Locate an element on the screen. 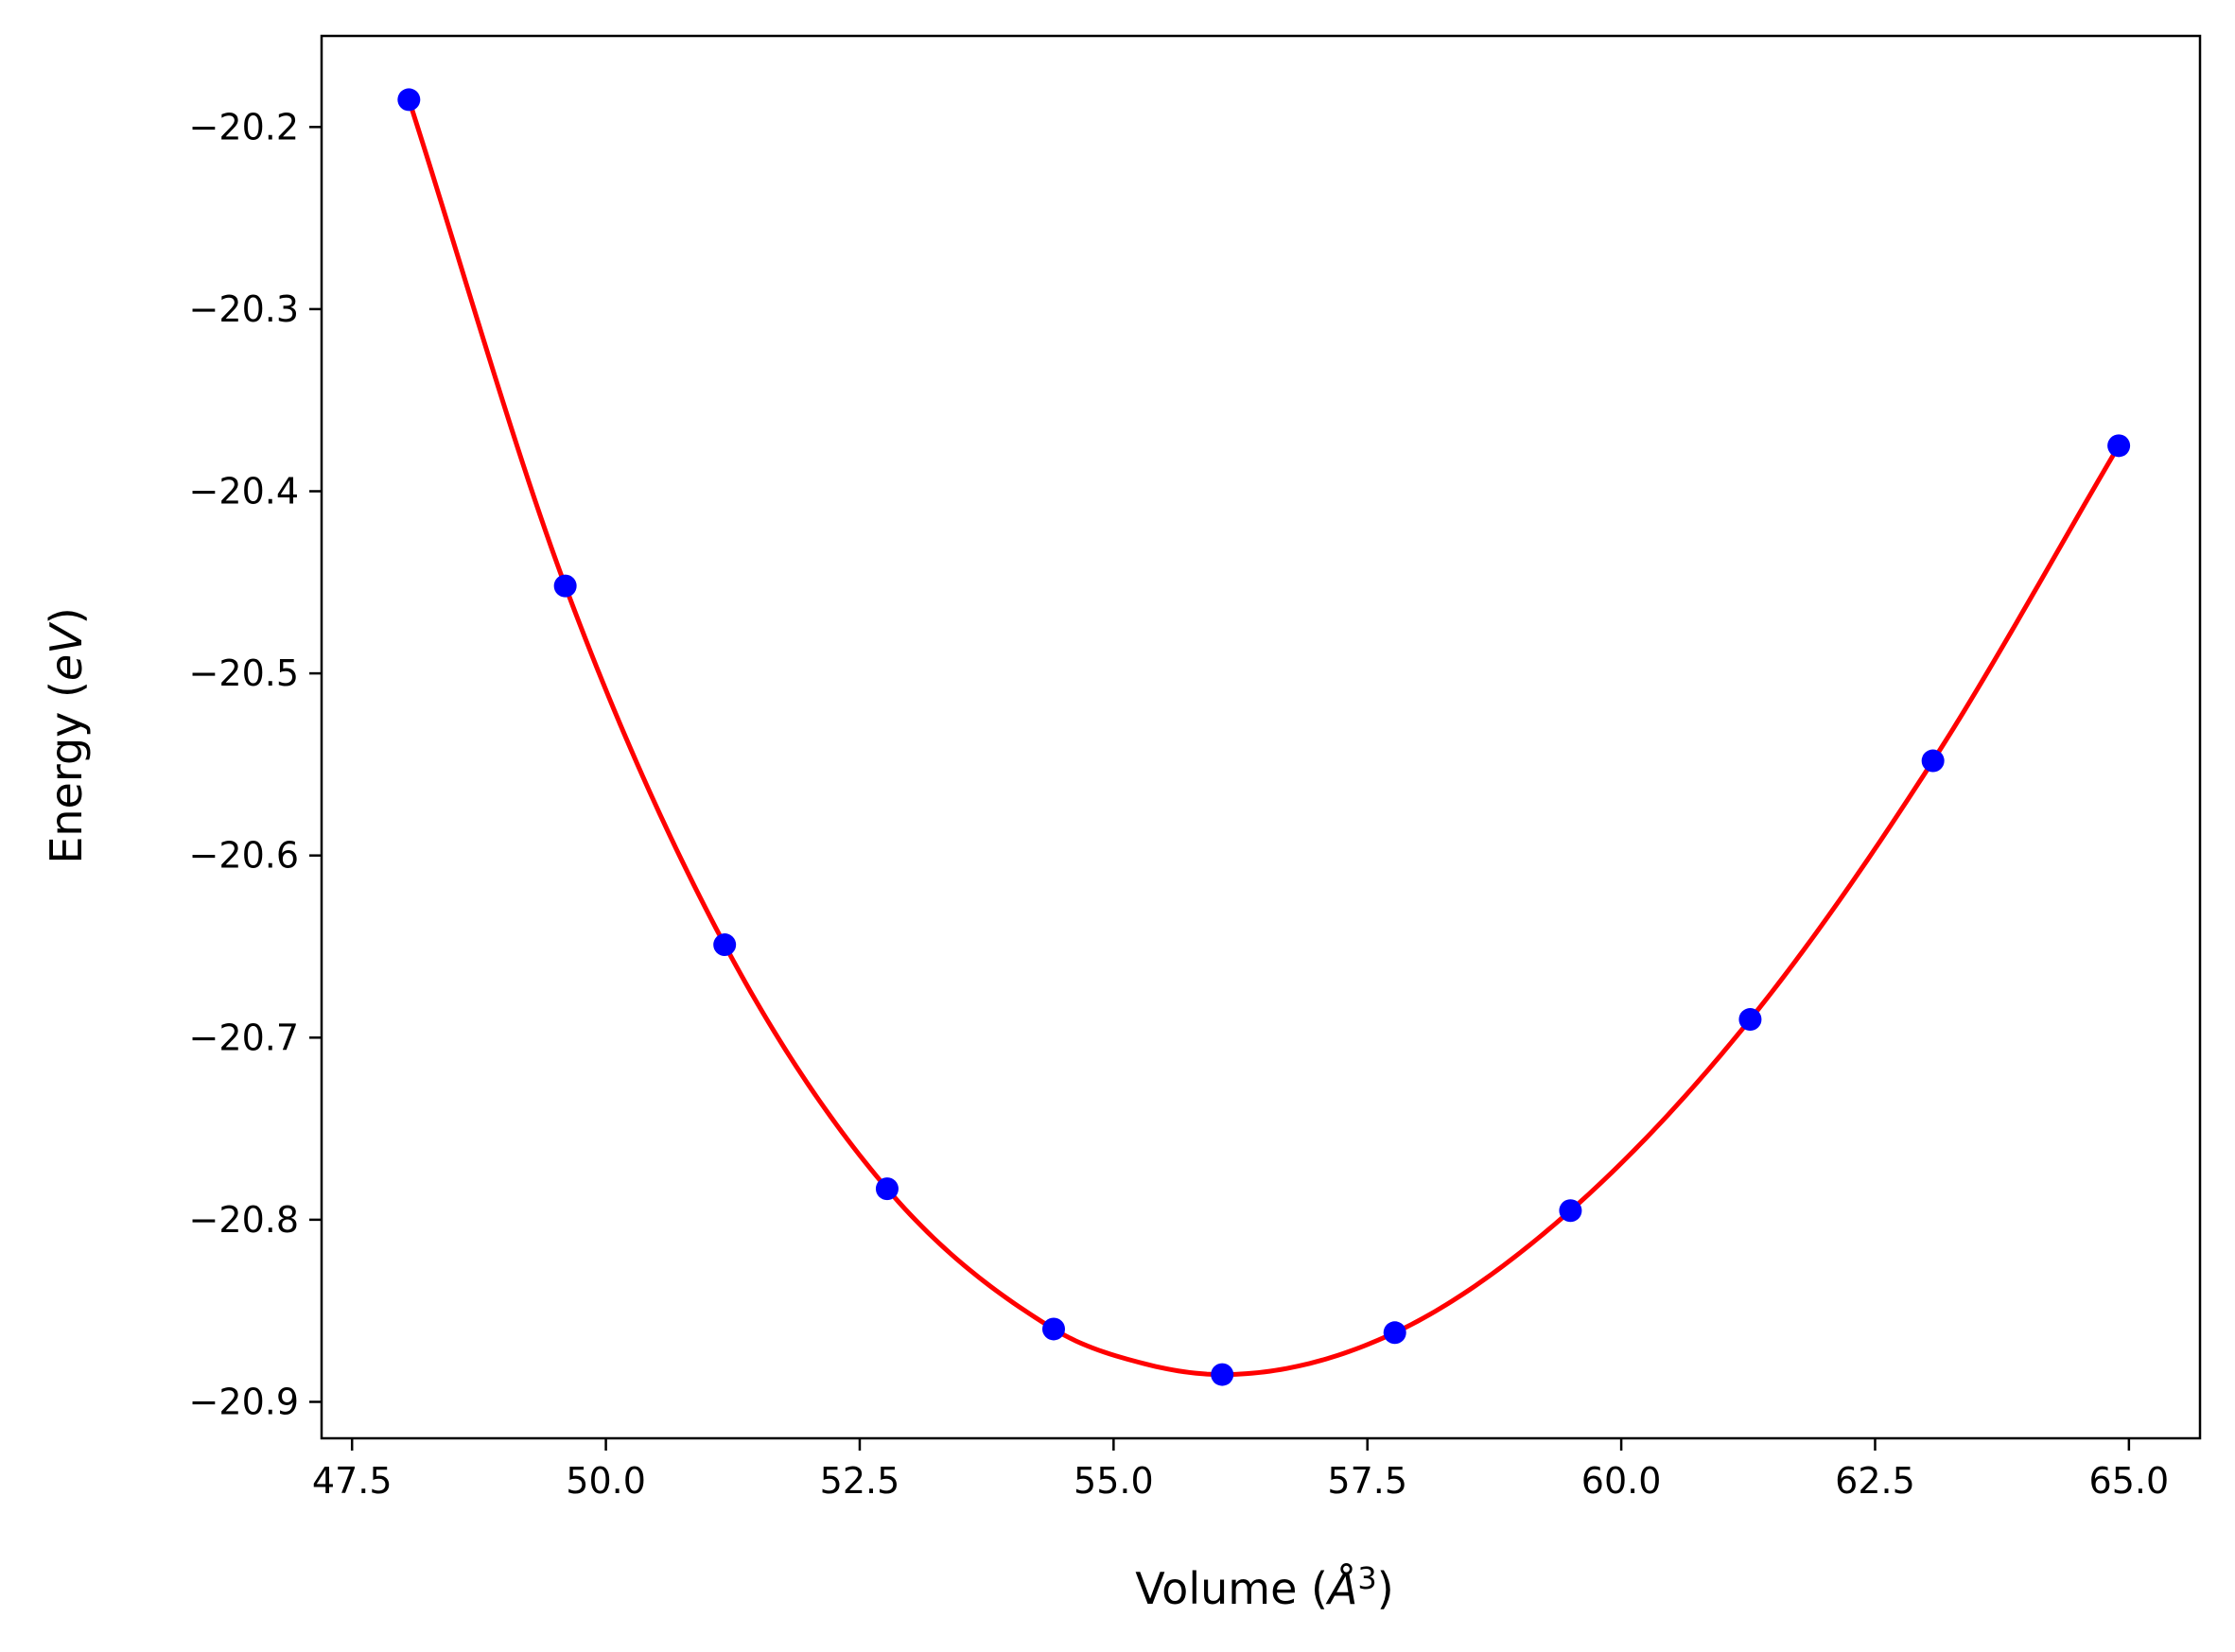  y-tick-label: −20.4 is located at coordinates (244, 491).